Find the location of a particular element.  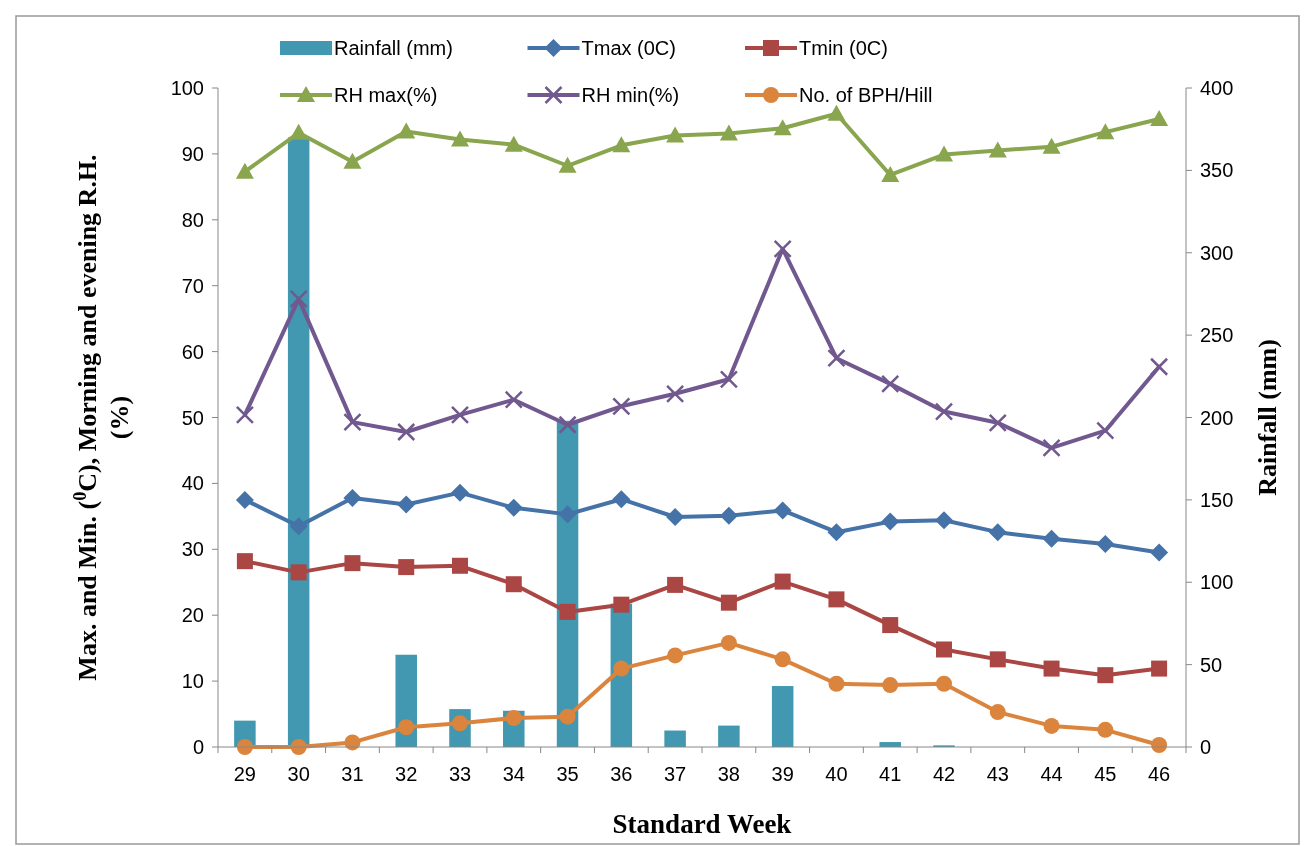

y-tick-label: 20 is located at coordinates (192, 615).